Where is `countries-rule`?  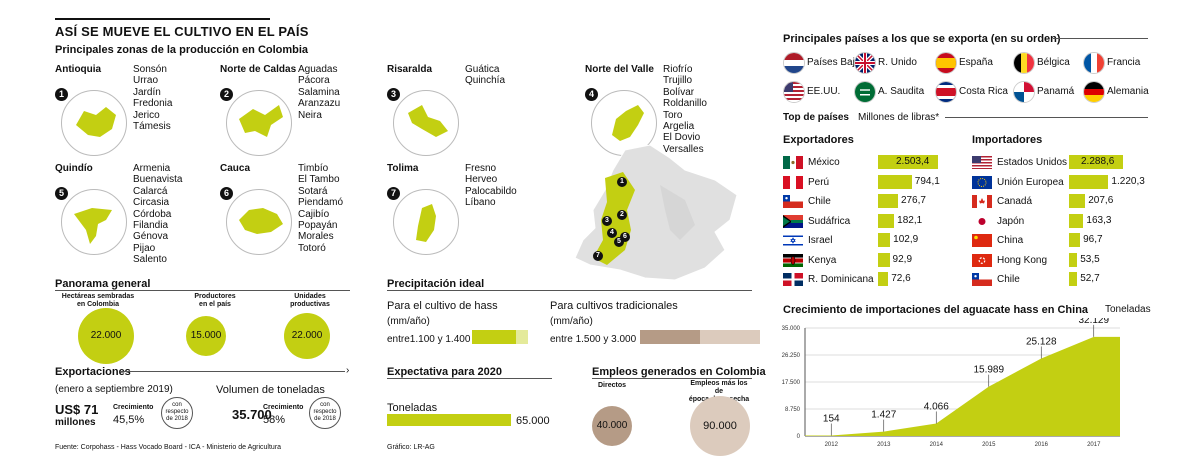
countries-rule is located at coordinates (1100, 38).